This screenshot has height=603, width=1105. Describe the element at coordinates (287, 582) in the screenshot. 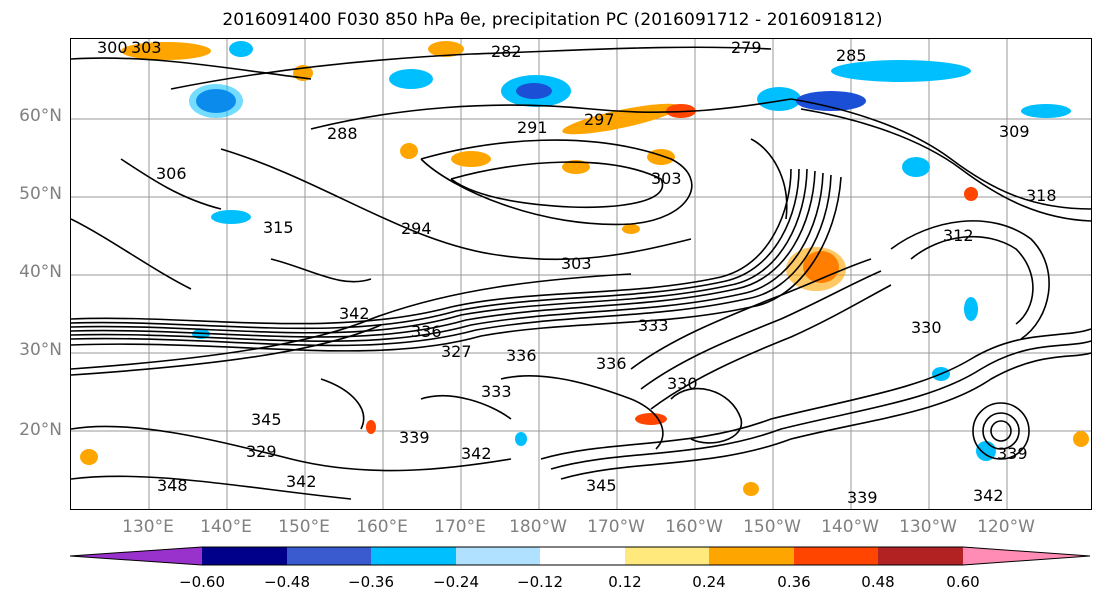

I see `colorbar-tick: −0.48` at that location.